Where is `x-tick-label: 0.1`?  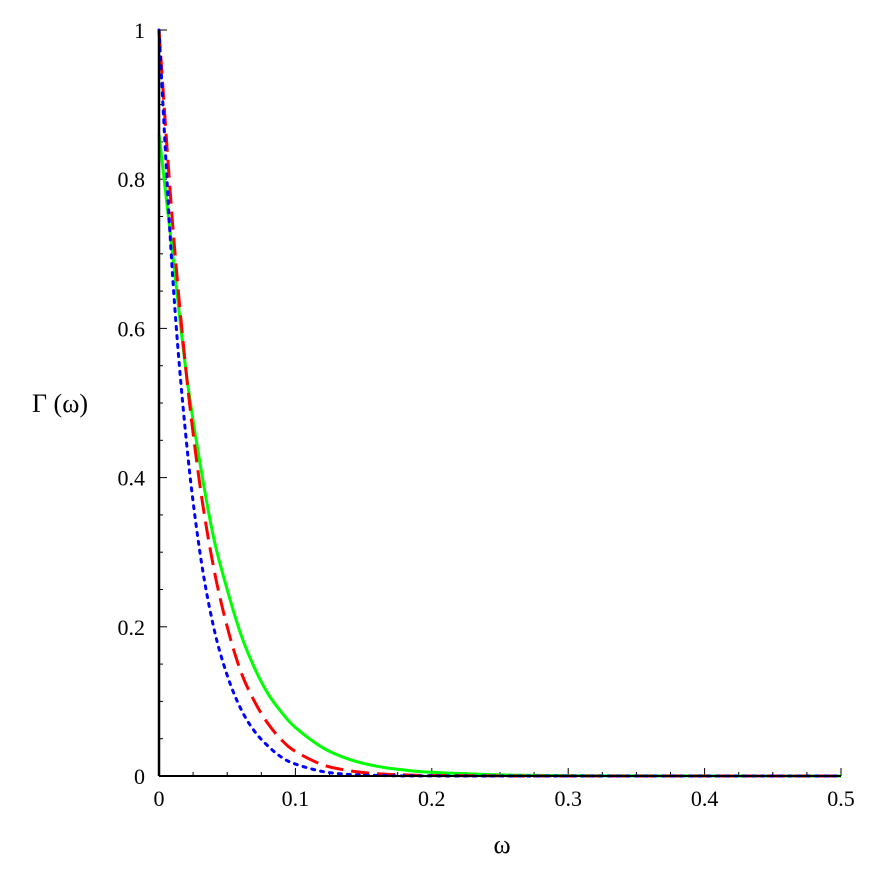 x-tick-label: 0.1 is located at coordinates (296, 798).